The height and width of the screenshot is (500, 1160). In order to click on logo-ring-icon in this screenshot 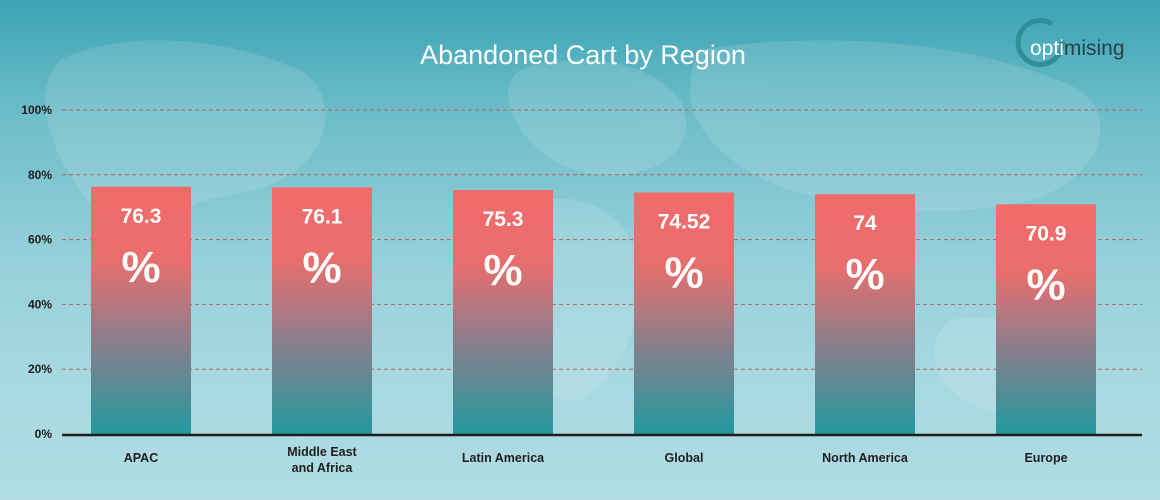, I will do `click(1040, 42)`.